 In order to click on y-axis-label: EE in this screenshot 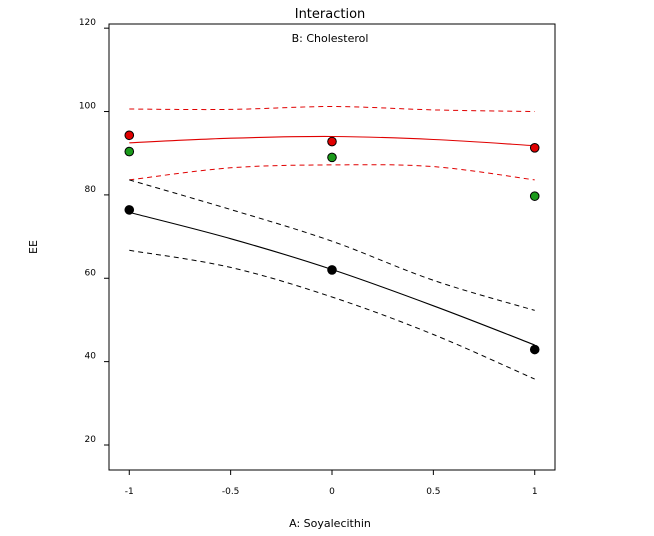, I will do `click(33, 247)`.